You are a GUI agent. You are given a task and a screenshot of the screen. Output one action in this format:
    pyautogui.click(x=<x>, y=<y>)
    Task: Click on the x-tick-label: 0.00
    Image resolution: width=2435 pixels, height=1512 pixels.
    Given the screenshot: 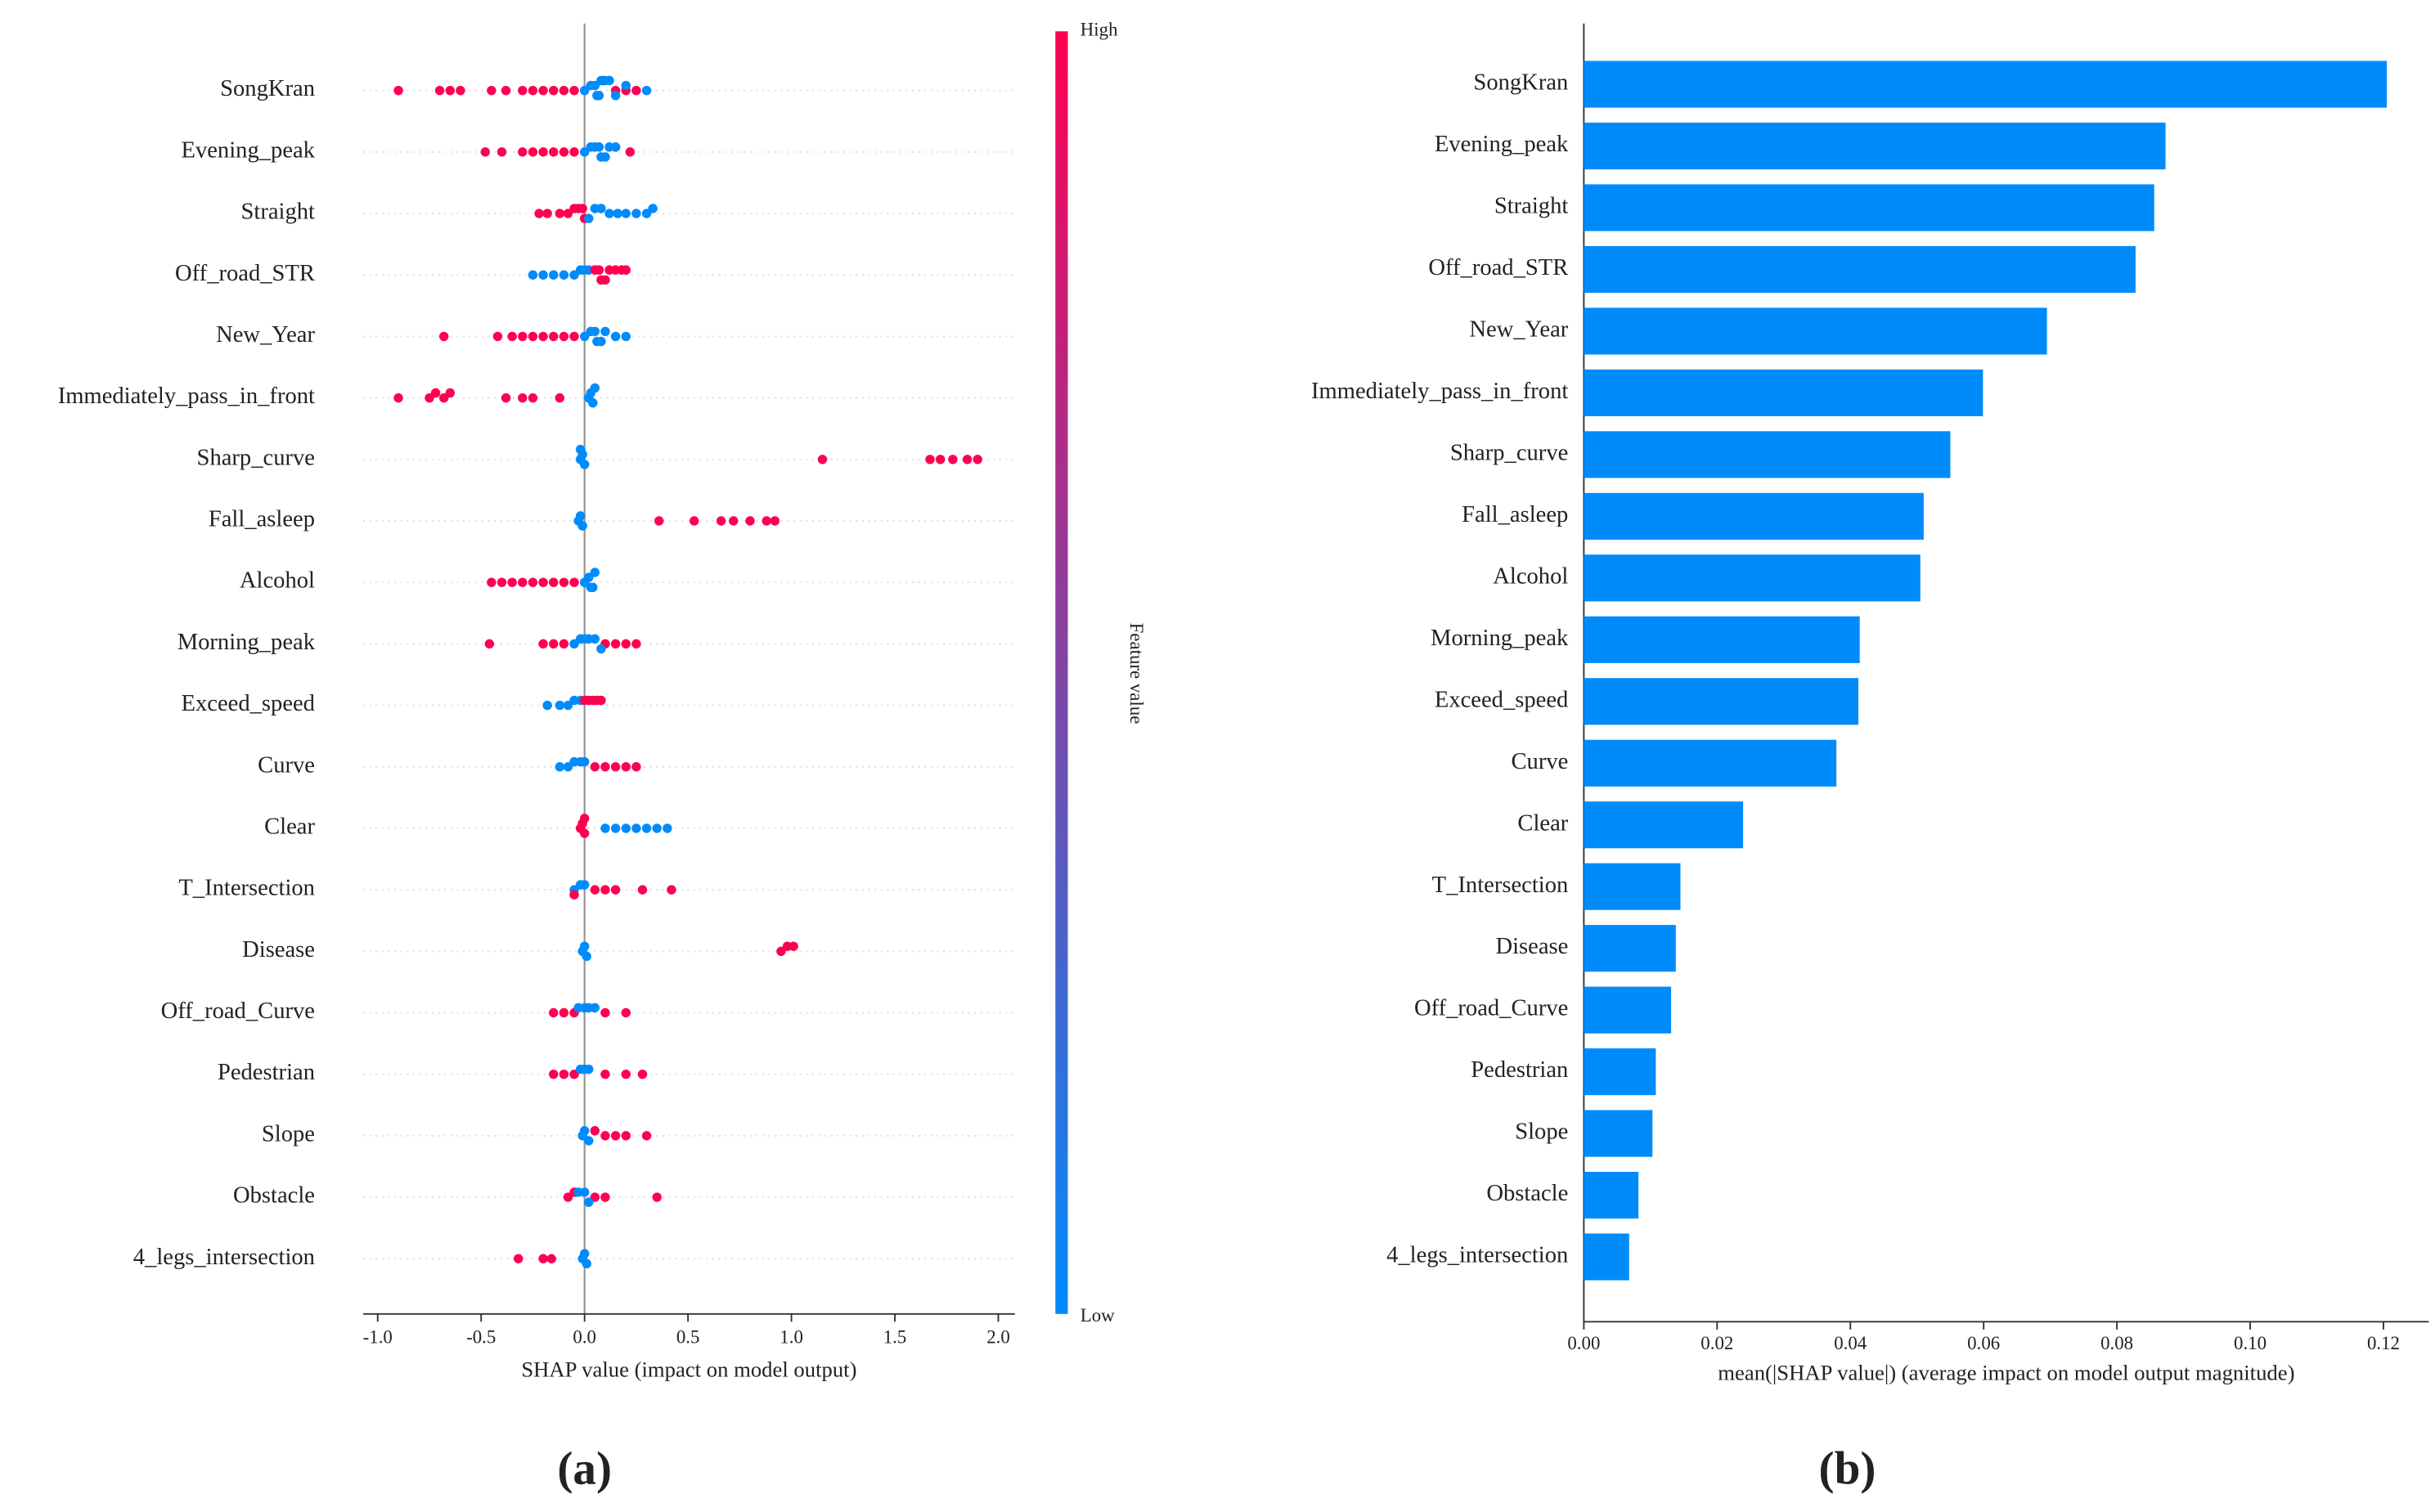 What is the action you would take?
    pyautogui.click(x=1583, y=1343)
    